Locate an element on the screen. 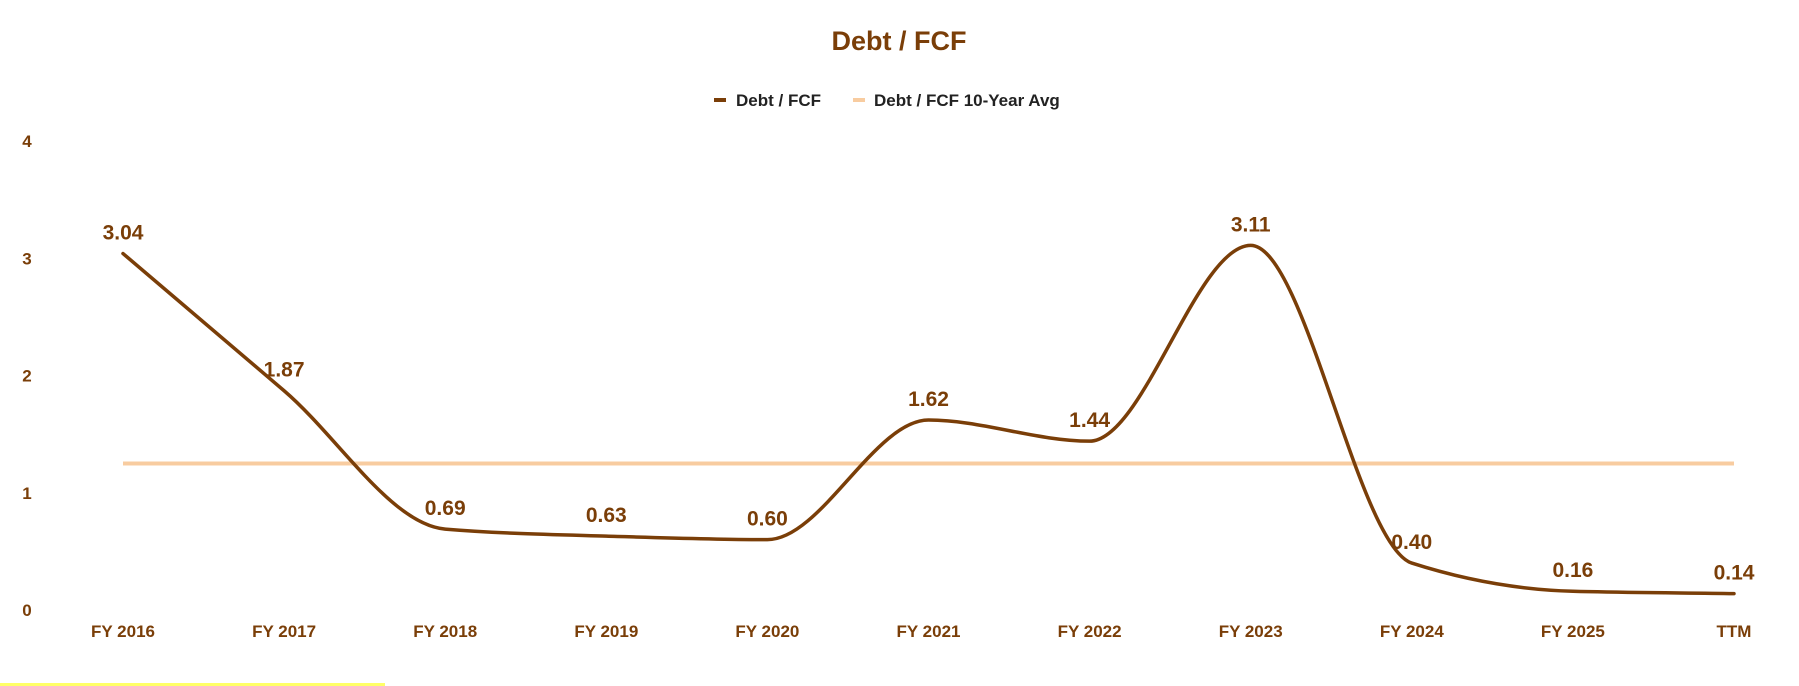 Image resolution: width=1799 pixels, height=686 pixels. legend-item-debt-fcf-10-year-avg: Debt / FCF 10-Year Avg is located at coordinates (956, 100).